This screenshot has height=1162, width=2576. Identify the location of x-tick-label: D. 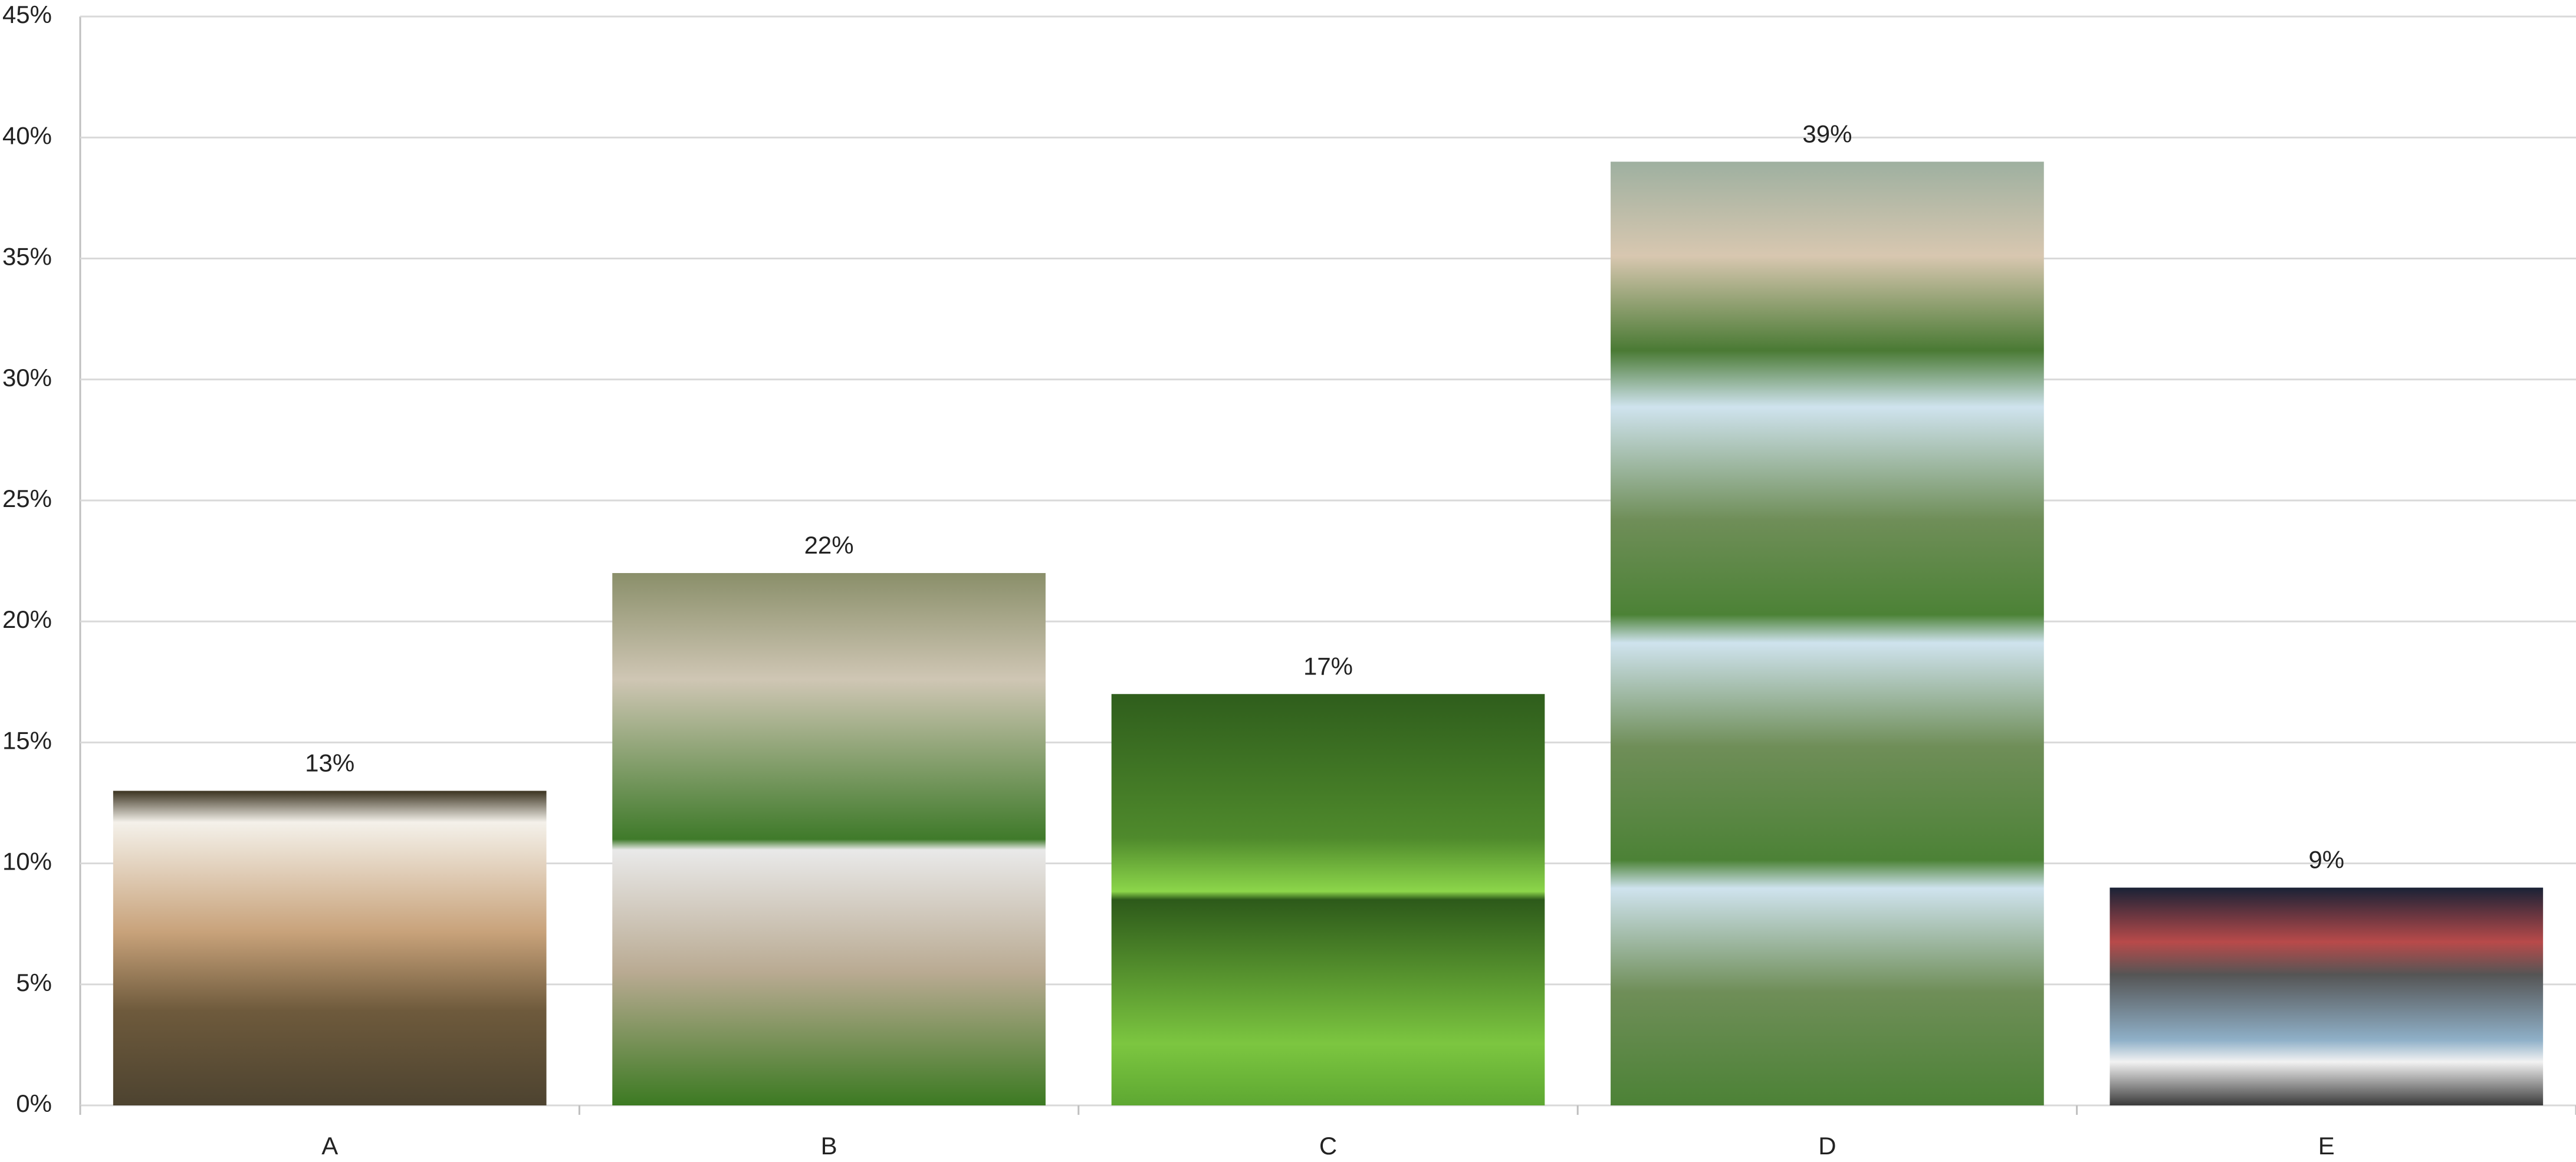
(1827, 1146).